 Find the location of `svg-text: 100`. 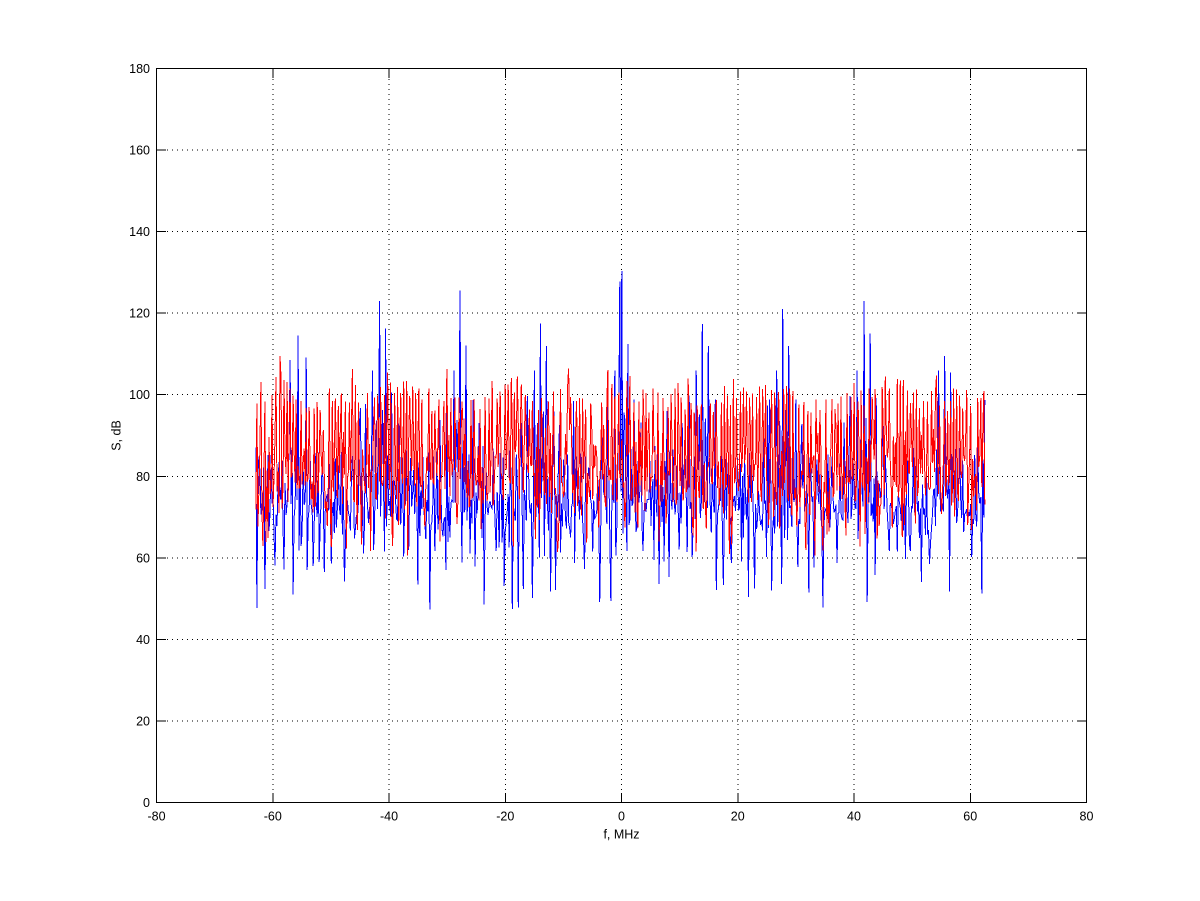

svg-text: 100 is located at coordinates (139, 395).